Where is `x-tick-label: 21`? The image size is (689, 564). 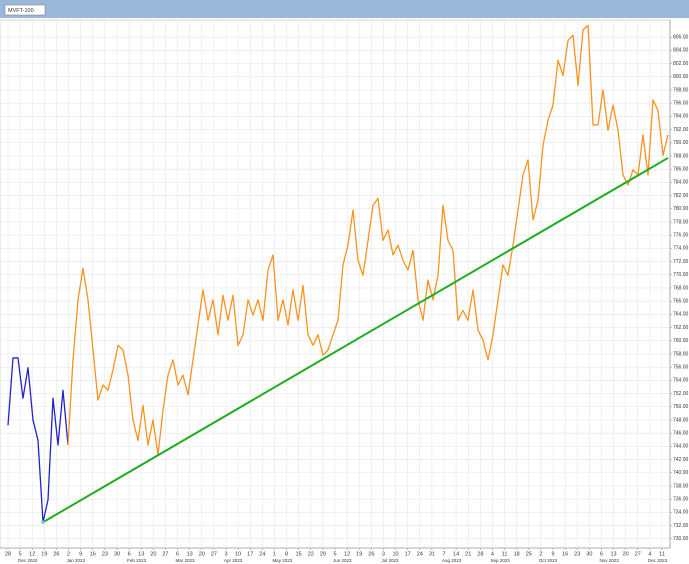 x-tick-label: 21 is located at coordinates (468, 554).